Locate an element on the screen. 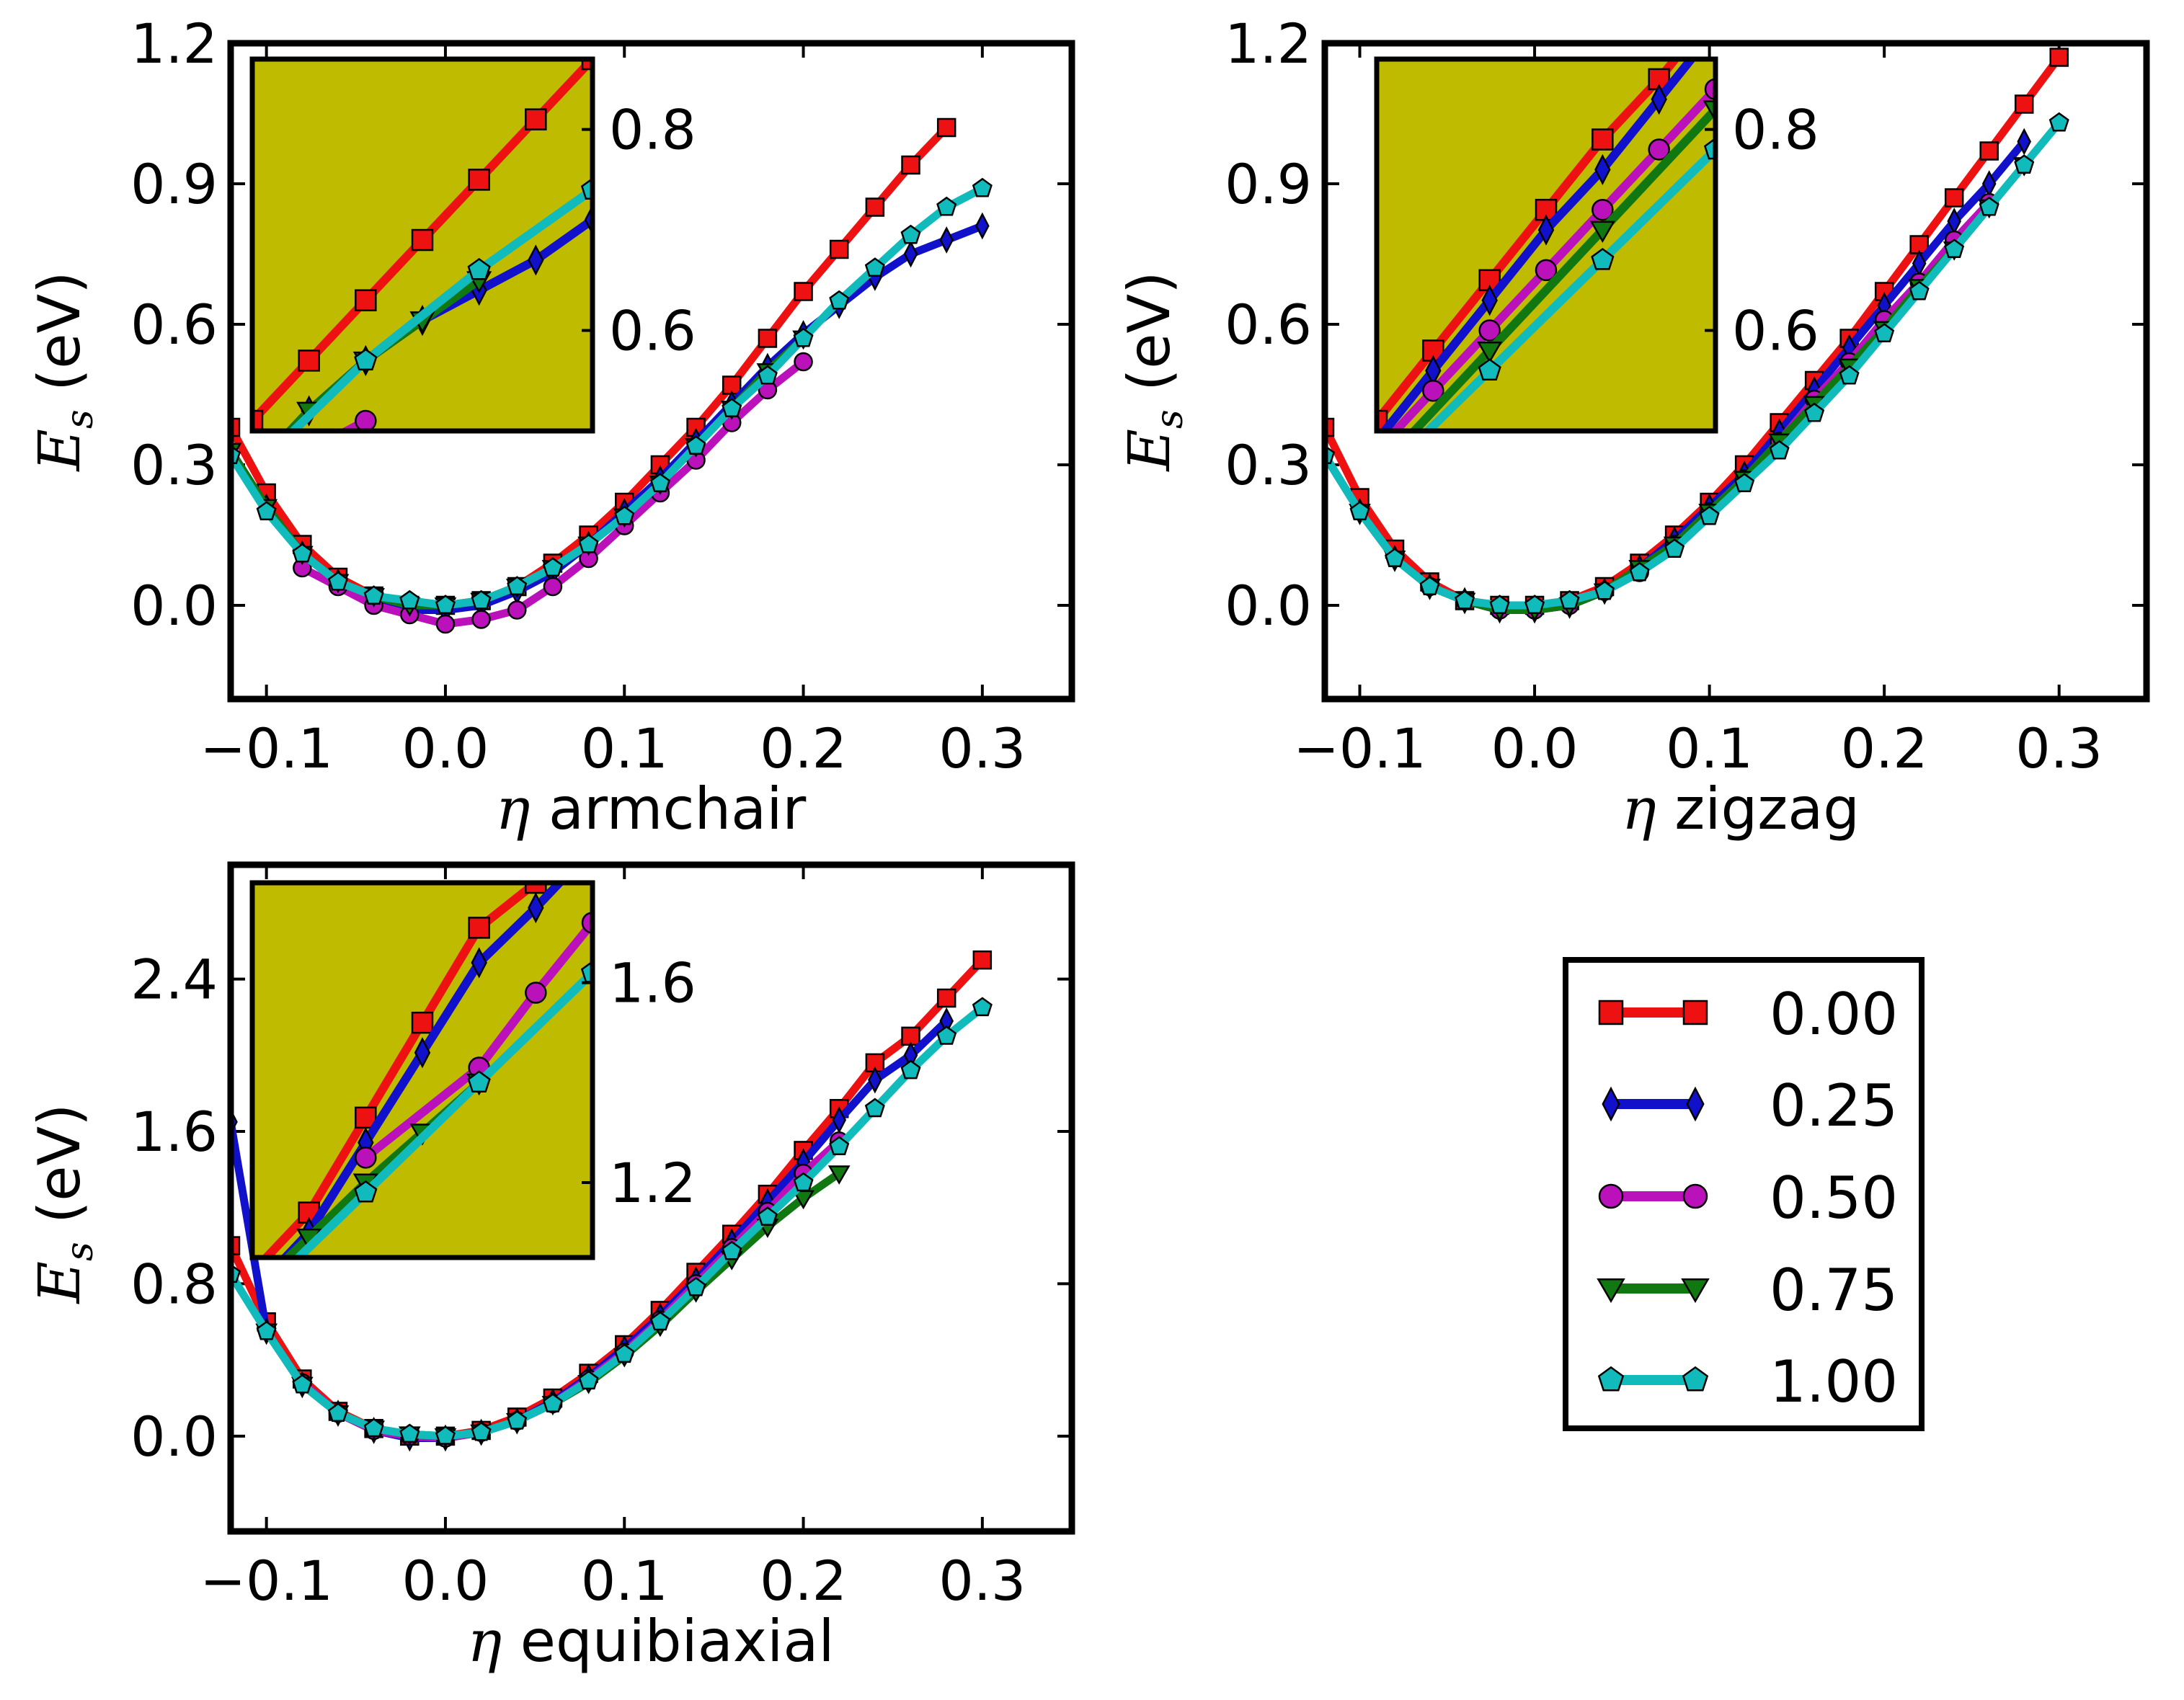 The height and width of the screenshot is (1700, 2184). legend-entry-2: 0.50 is located at coordinates (1748, 1198).